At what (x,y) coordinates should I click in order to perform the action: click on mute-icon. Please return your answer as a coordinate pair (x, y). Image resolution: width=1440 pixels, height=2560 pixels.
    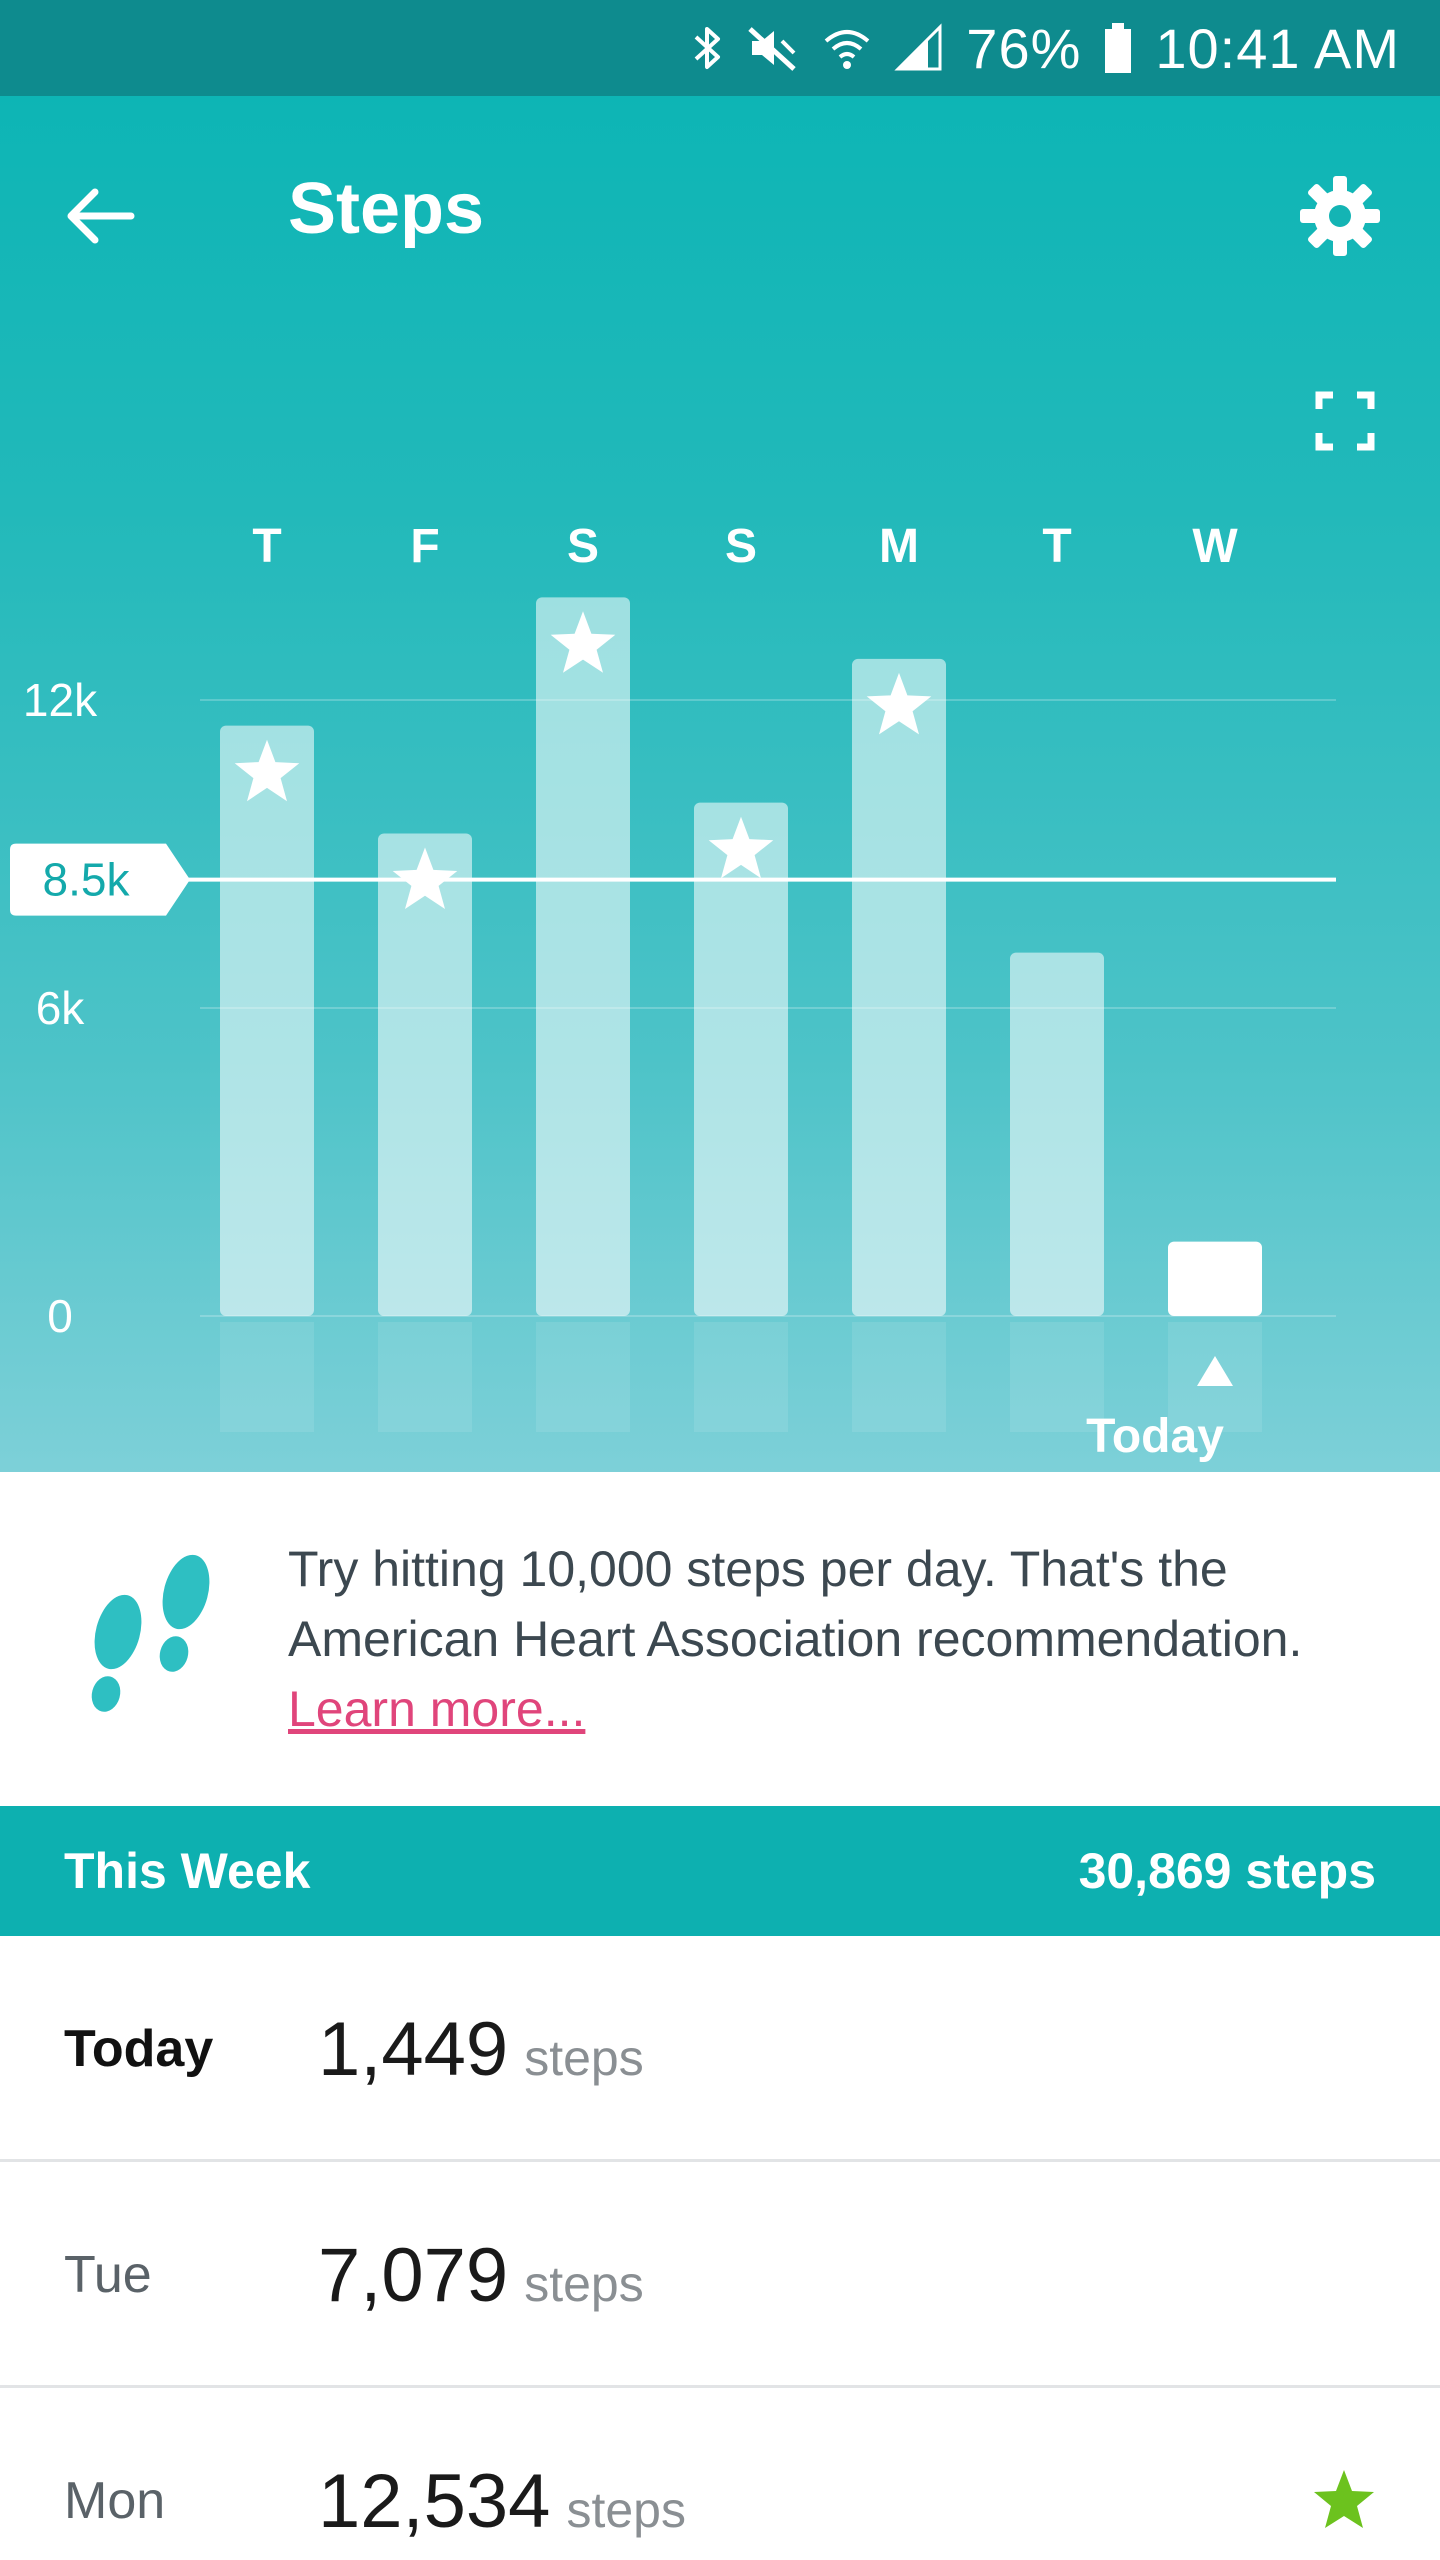
    Looking at the image, I should click on (772, 49).